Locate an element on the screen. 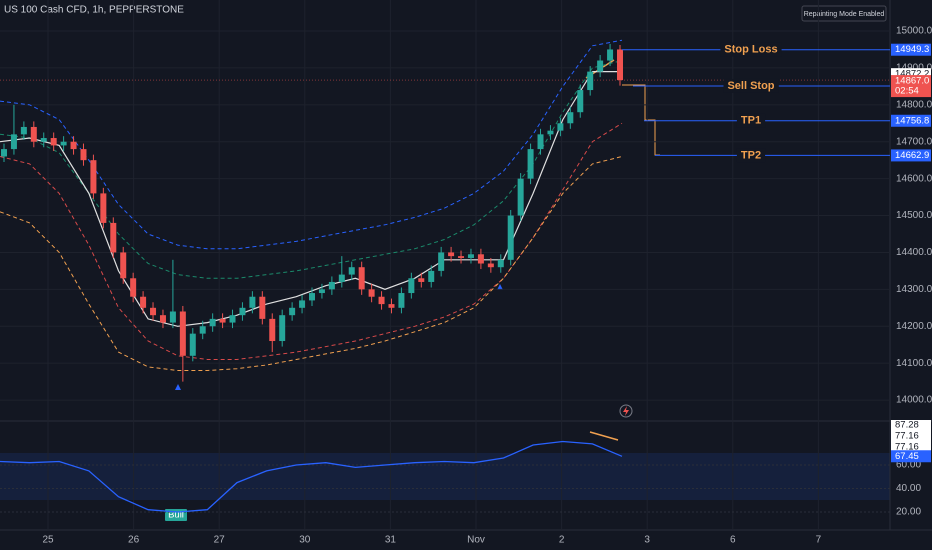 Image resolution: width=932 pixels, height=550 pixels. y-tick-label: 14900.0 is located at coordinates (914, 68).